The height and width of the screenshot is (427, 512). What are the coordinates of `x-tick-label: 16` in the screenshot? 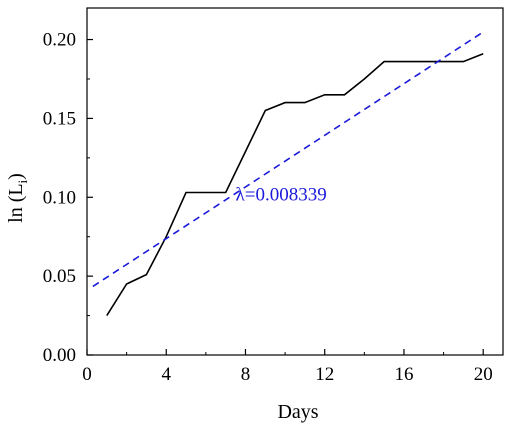 It's located at (403, 374).